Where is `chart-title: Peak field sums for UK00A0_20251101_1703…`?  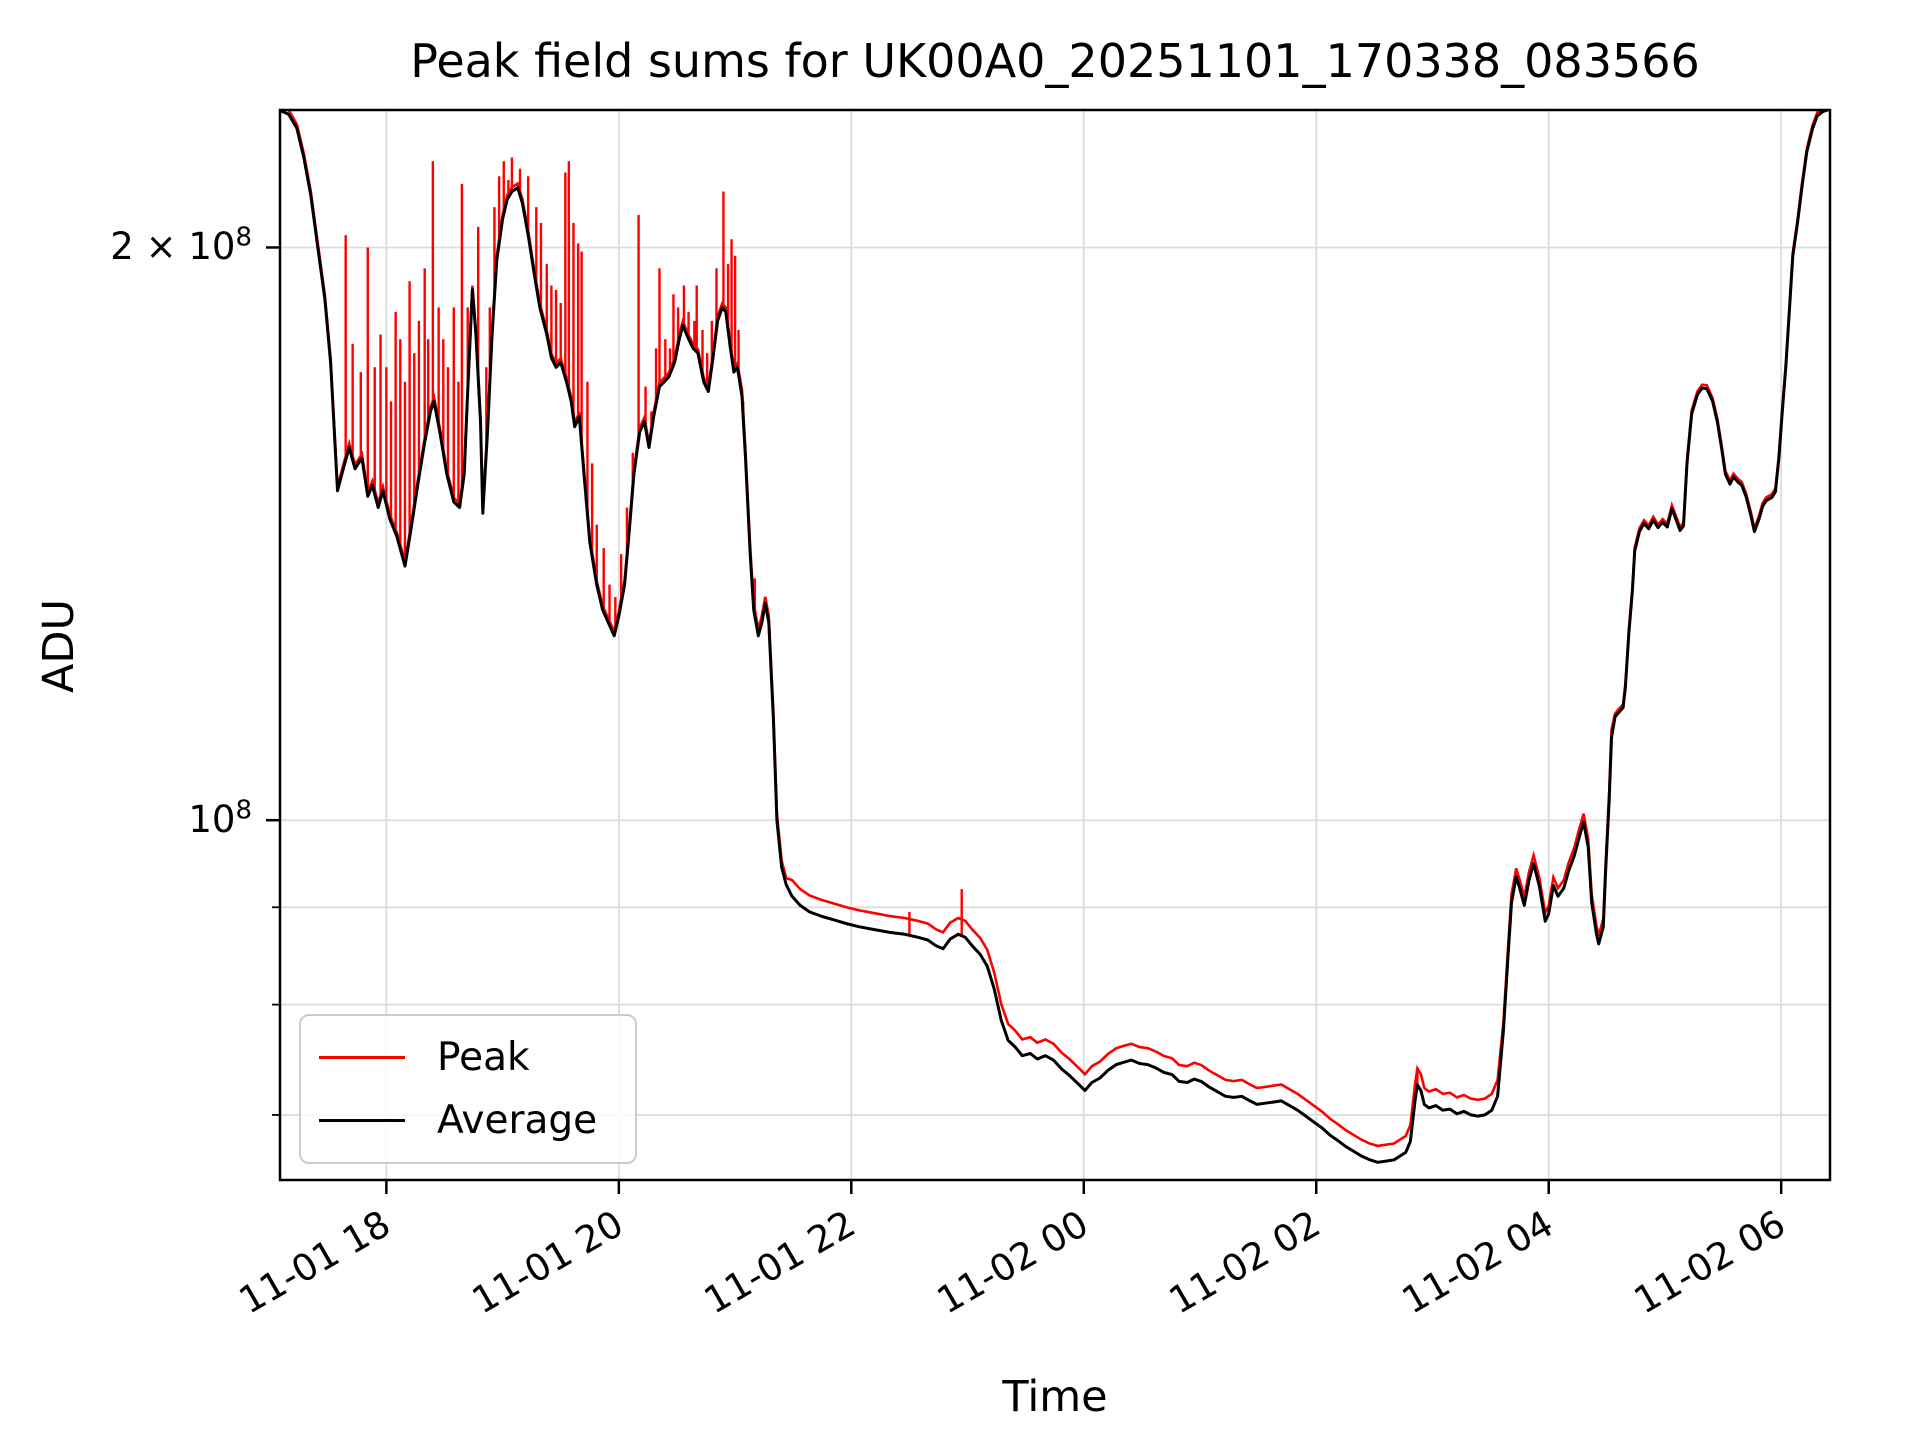
chart-title: Peak field sums for UK00A0_20251101_1703… is located at coordinates (1055, 61).